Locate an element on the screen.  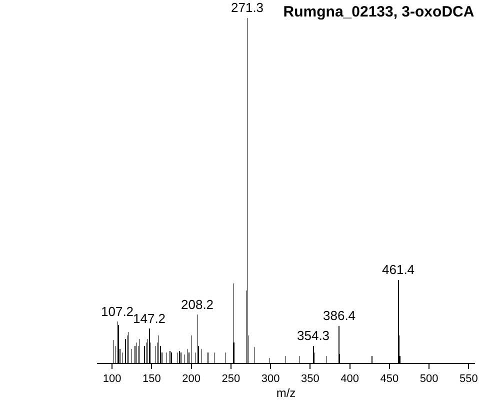
x-axis-title: m/z is located at coordinates (286, 393).